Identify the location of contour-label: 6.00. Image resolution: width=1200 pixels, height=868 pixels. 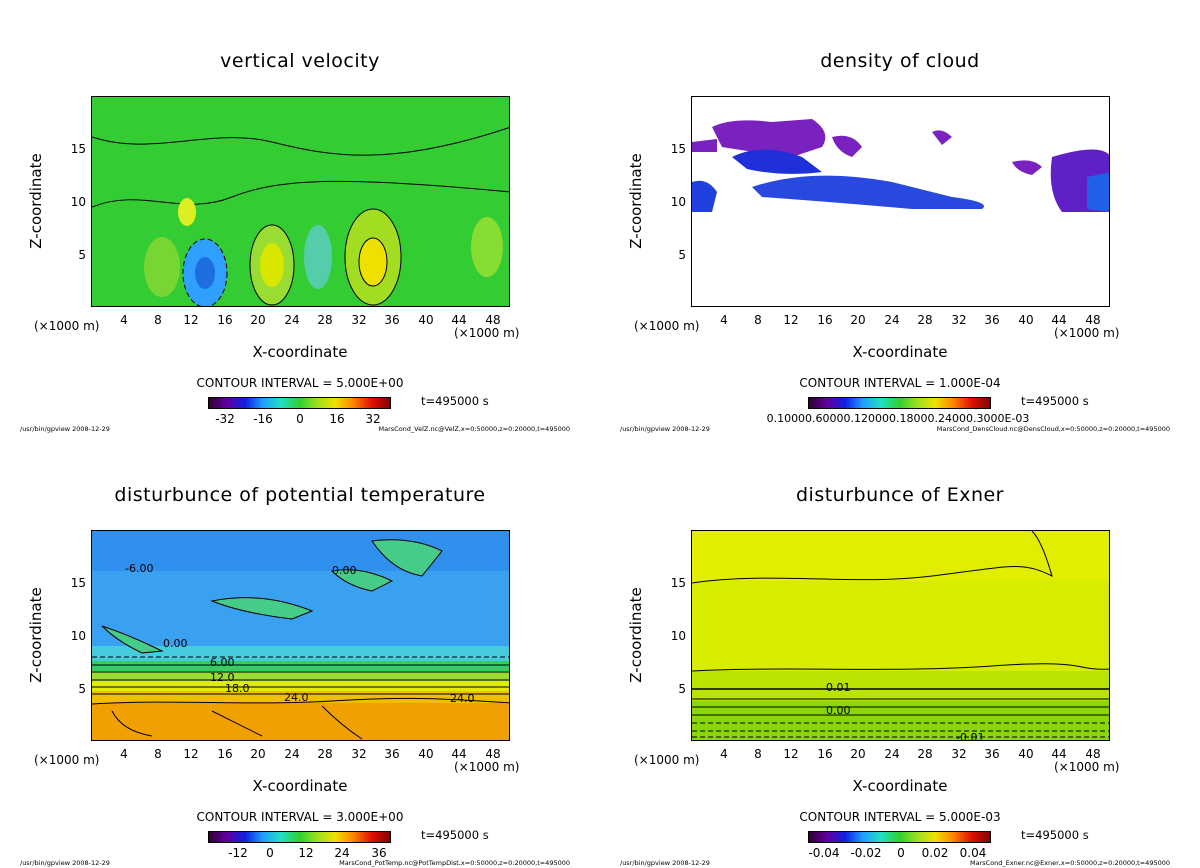
(222, 662).